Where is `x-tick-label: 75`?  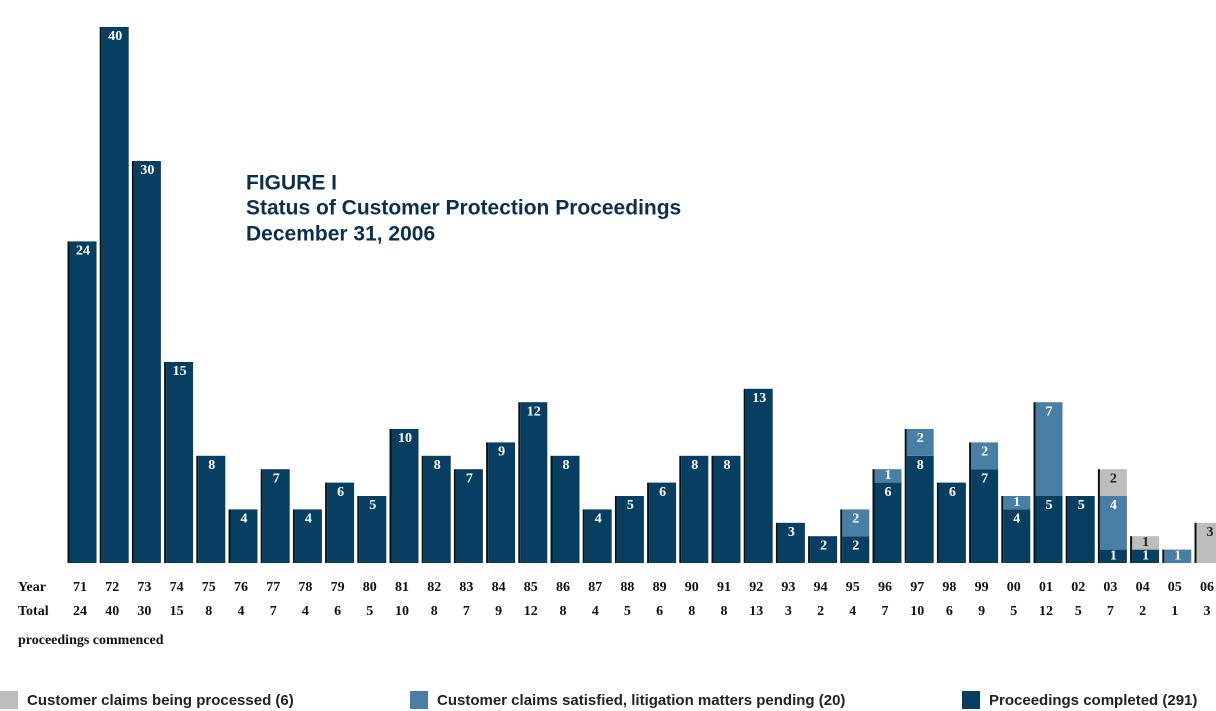 x-tick-label: 75 is located at coordinates (209, 587).